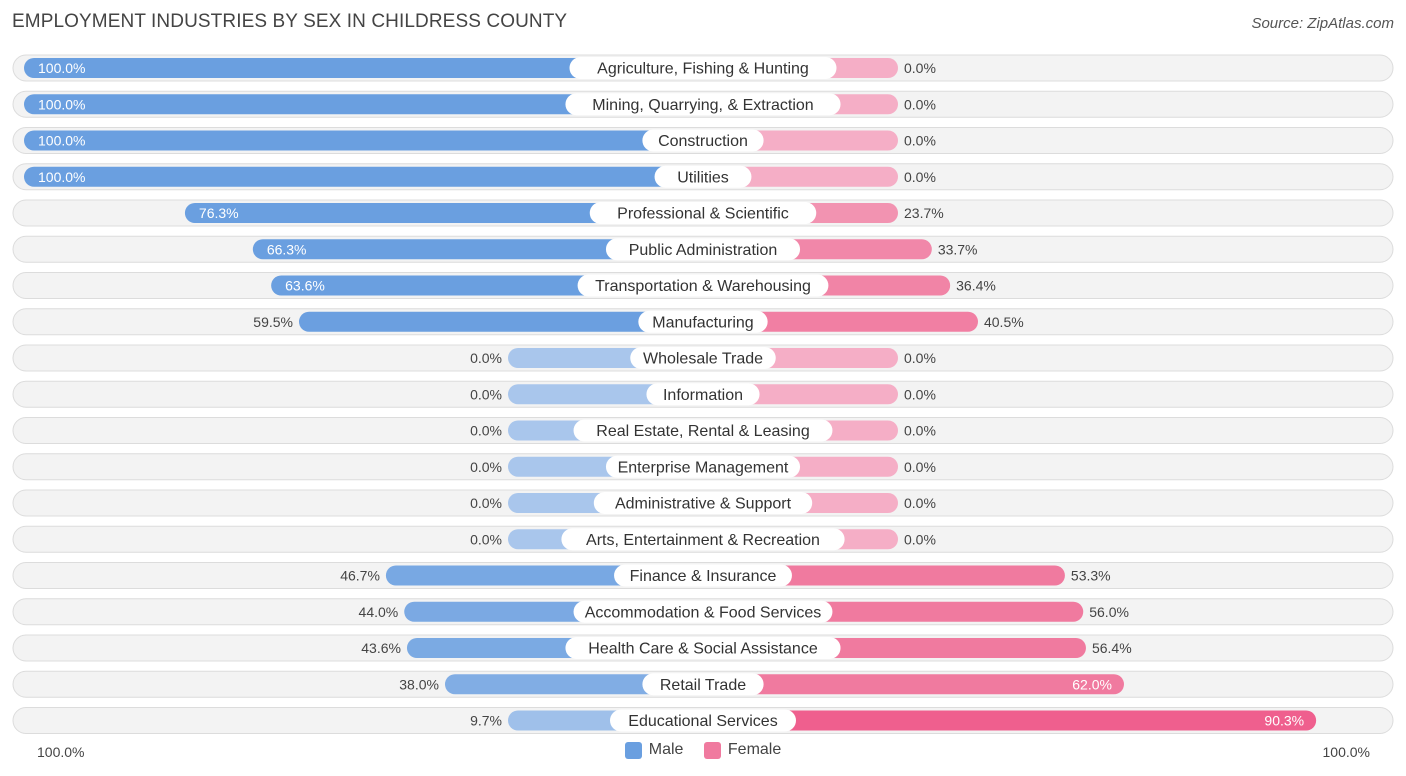 The image size is (1406, 776). Describe the element at coordinates (633, 750) in the screenshot. I see `legend-swatch-male` at that location.